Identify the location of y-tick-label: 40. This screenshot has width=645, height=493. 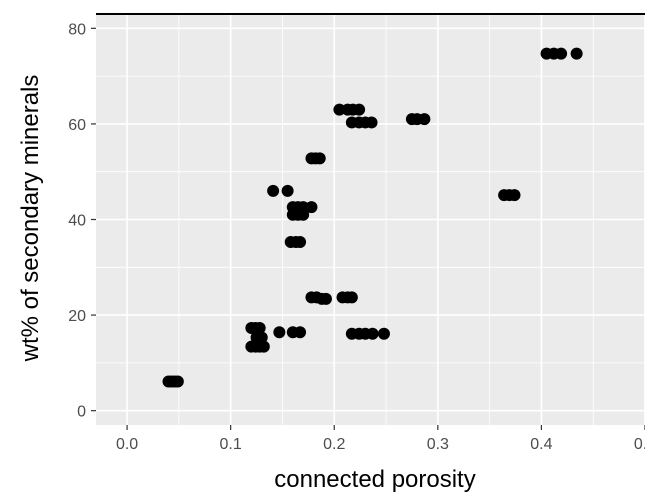
(77, 221).